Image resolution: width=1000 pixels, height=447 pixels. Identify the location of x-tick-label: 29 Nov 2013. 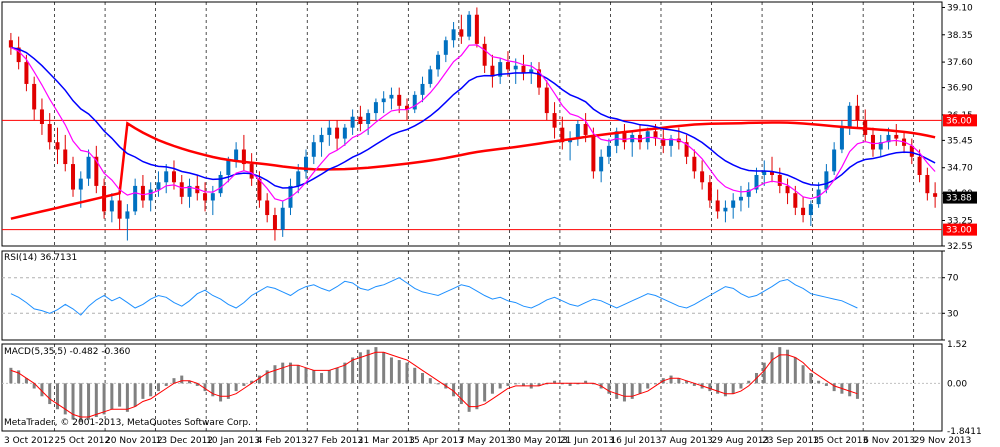
(943, 441).